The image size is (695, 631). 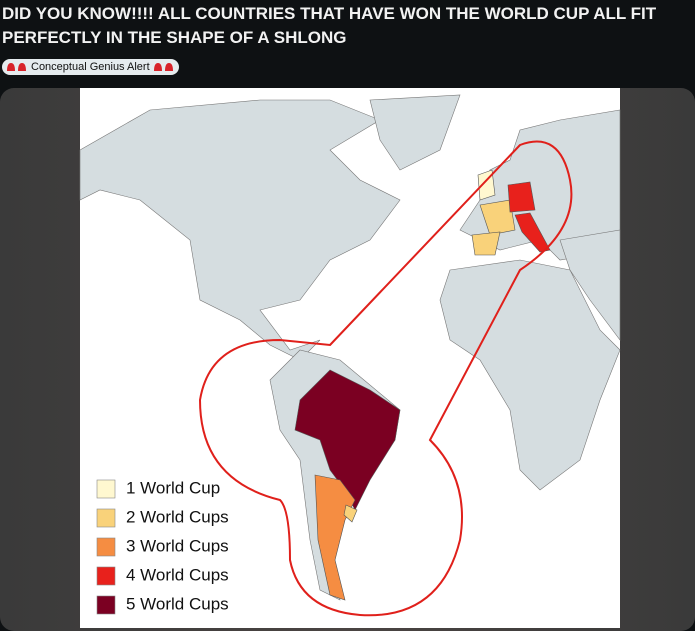 I want to click on legend-label: 2 World Cups, so click(x=177, y=516).